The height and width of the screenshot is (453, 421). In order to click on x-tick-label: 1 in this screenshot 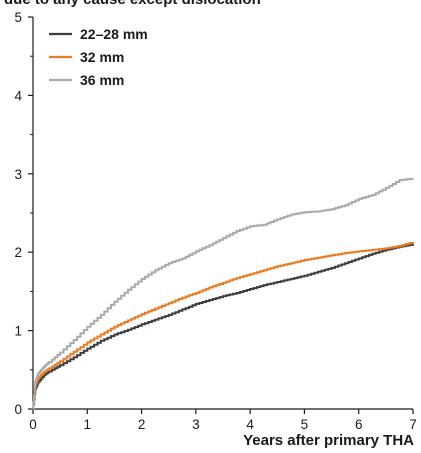, I will do `click(88, 424)`.